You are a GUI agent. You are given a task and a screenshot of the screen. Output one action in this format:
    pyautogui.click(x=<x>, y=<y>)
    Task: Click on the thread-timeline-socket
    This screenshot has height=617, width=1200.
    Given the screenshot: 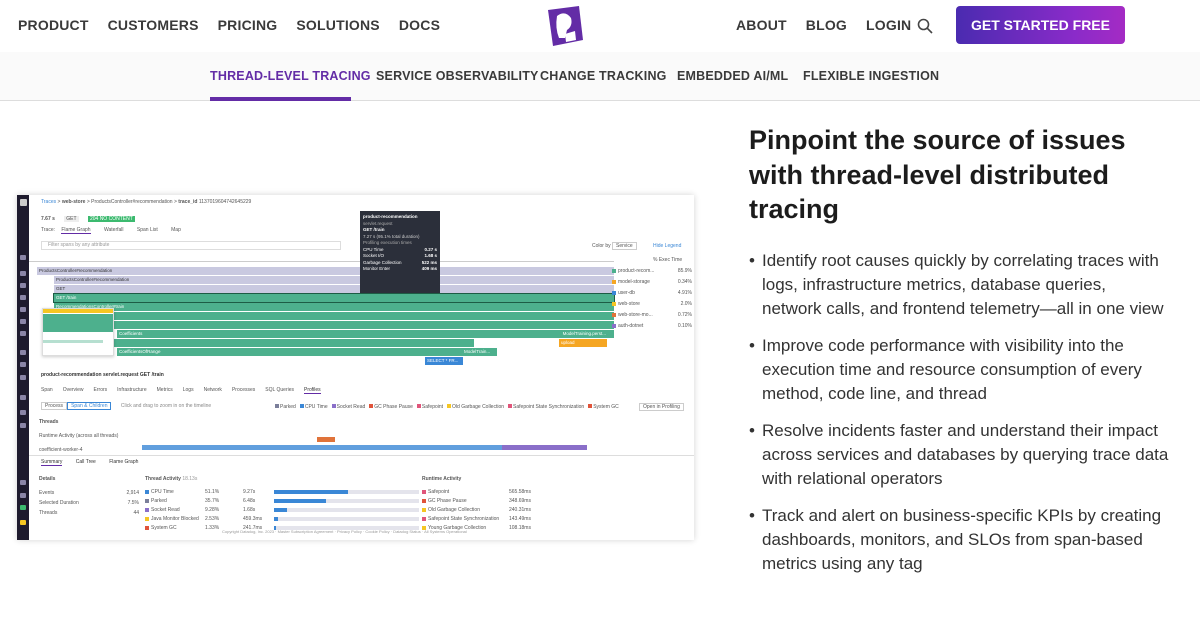 What is the action you would take?
    pyautogui.click(x=544, y=447)
    